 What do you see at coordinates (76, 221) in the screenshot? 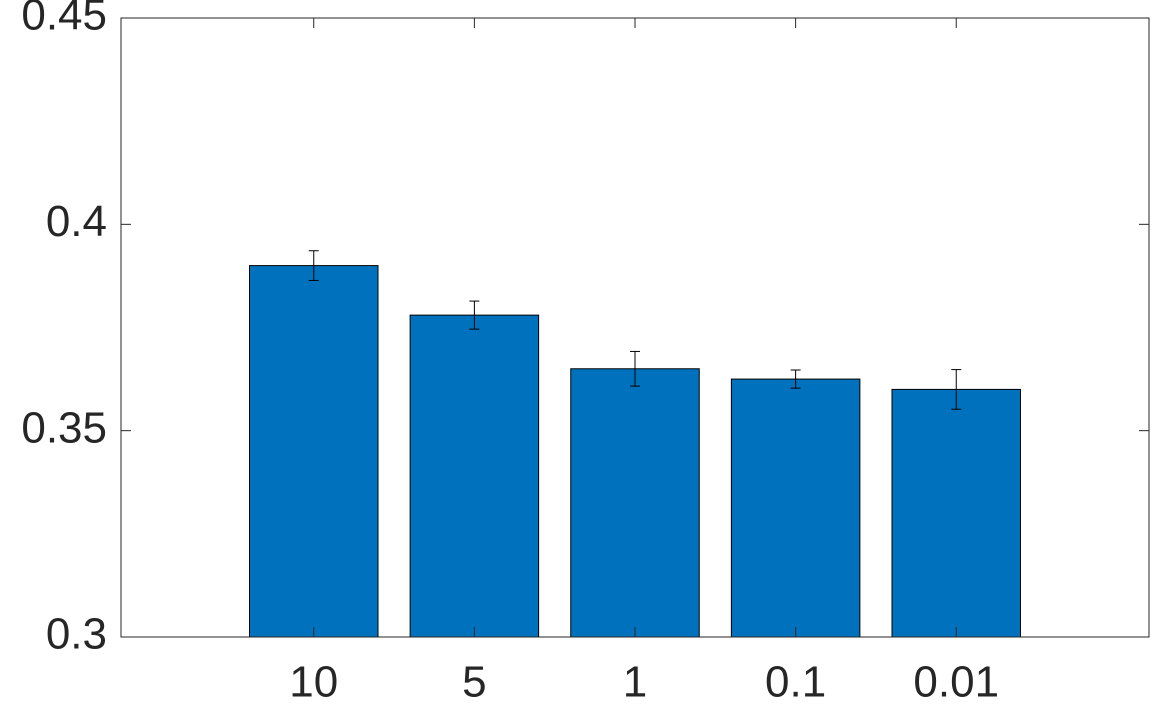
I see `y-tick-label: 0.4` at bounding box center [76, 221].